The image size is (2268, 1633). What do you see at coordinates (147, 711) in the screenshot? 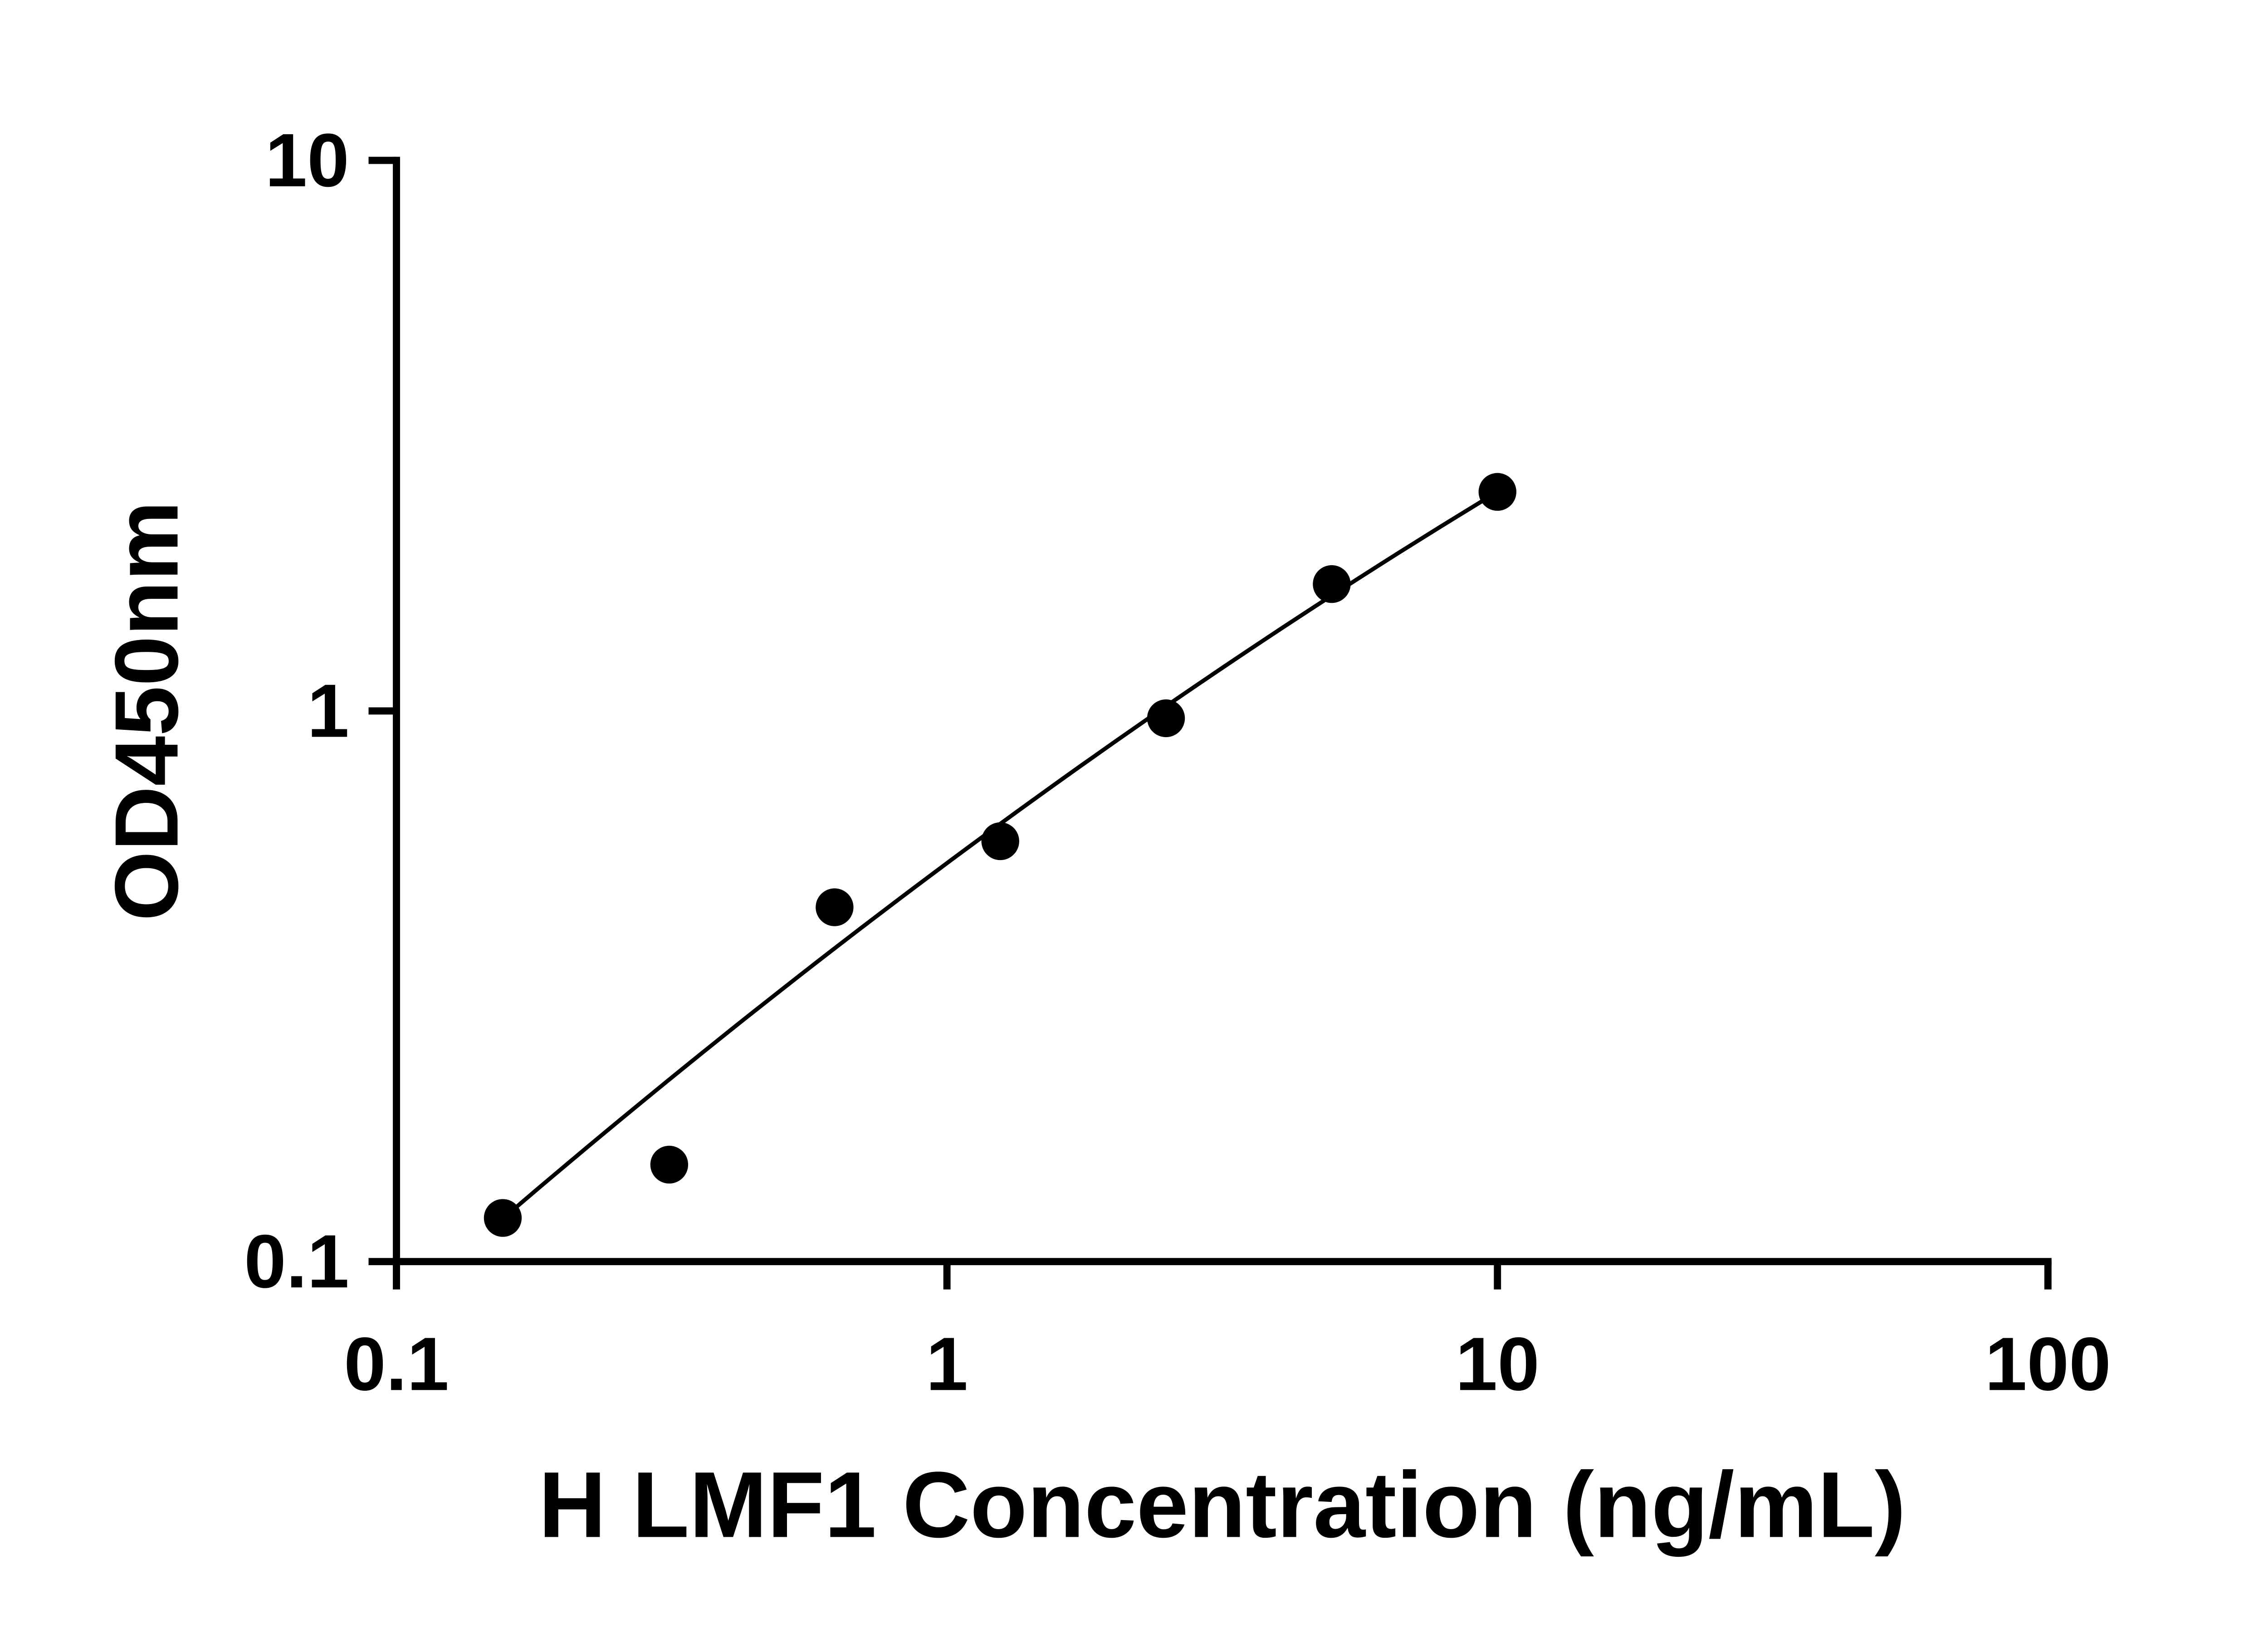
I see `y-axis-title: OD450nm` at bounding box center [147, 711].